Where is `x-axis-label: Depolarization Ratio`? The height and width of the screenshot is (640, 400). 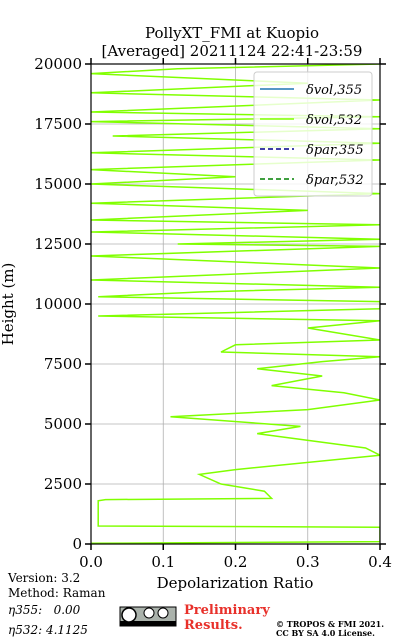 x-axis-label: Depolarization Ratio is located at coordinates (235, 583).